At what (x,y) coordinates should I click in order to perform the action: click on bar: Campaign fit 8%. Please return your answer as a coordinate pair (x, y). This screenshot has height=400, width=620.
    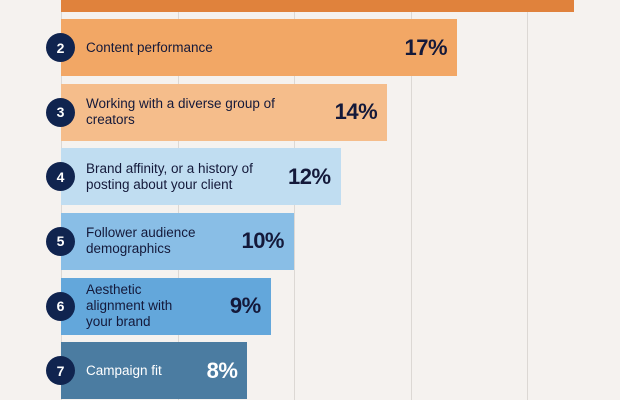
    Looking at the image, I should click on (154, 371).